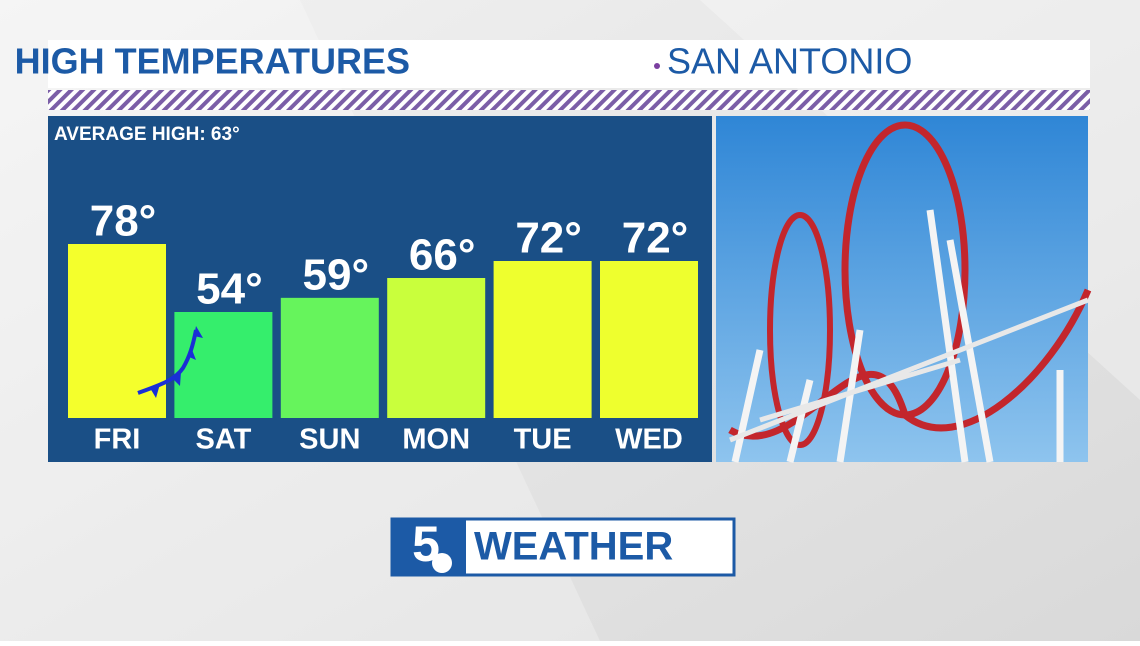  I want to click on x-tick-label: SUN, so click(329, 440).